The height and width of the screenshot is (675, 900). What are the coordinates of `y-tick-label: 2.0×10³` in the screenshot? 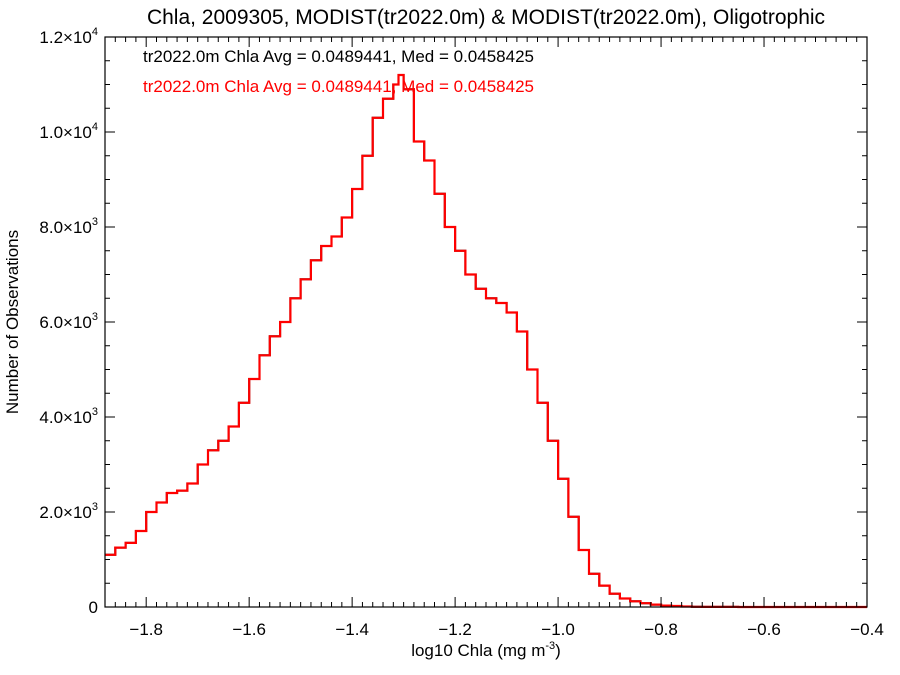 It's located at (68, 511).